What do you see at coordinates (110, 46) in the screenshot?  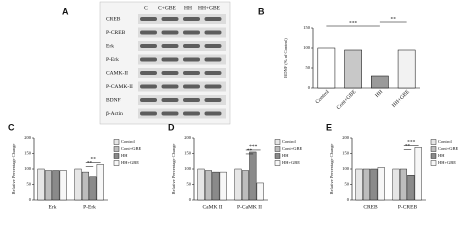 I see `blot-row-label: Erk` at bounding box center [110, 46].